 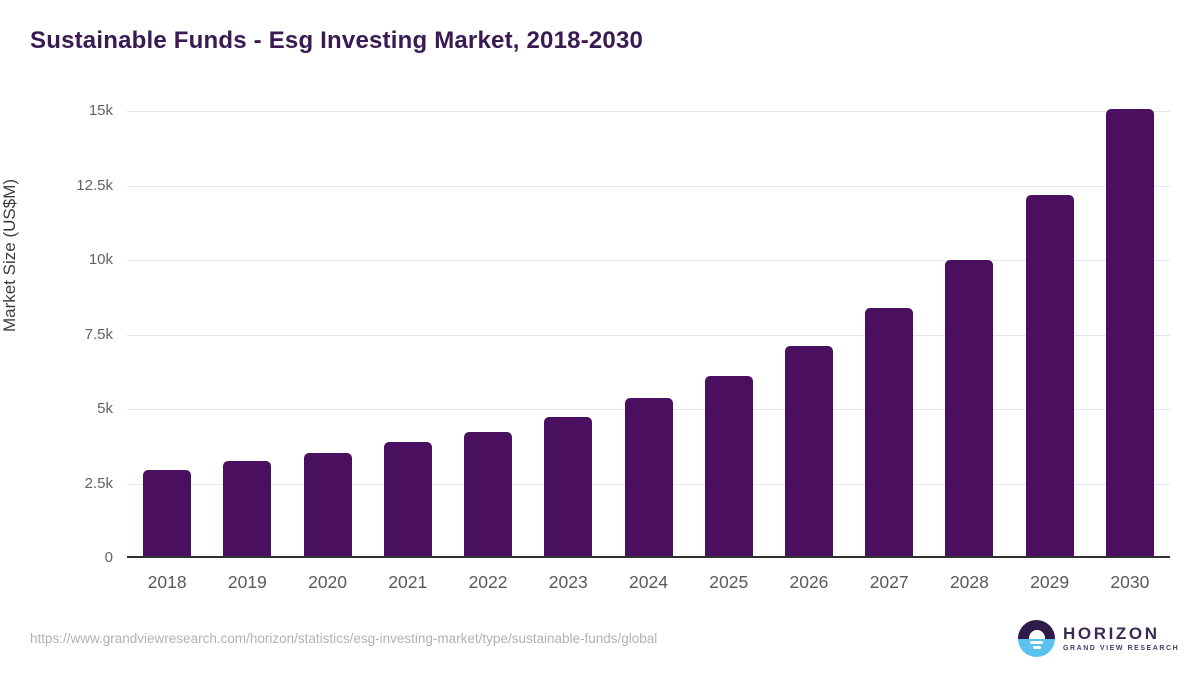 What do you see at coordinates (100, 110) in the screenshot?
I see `y-tick-label: 15k` at bounding box center [100, 110].